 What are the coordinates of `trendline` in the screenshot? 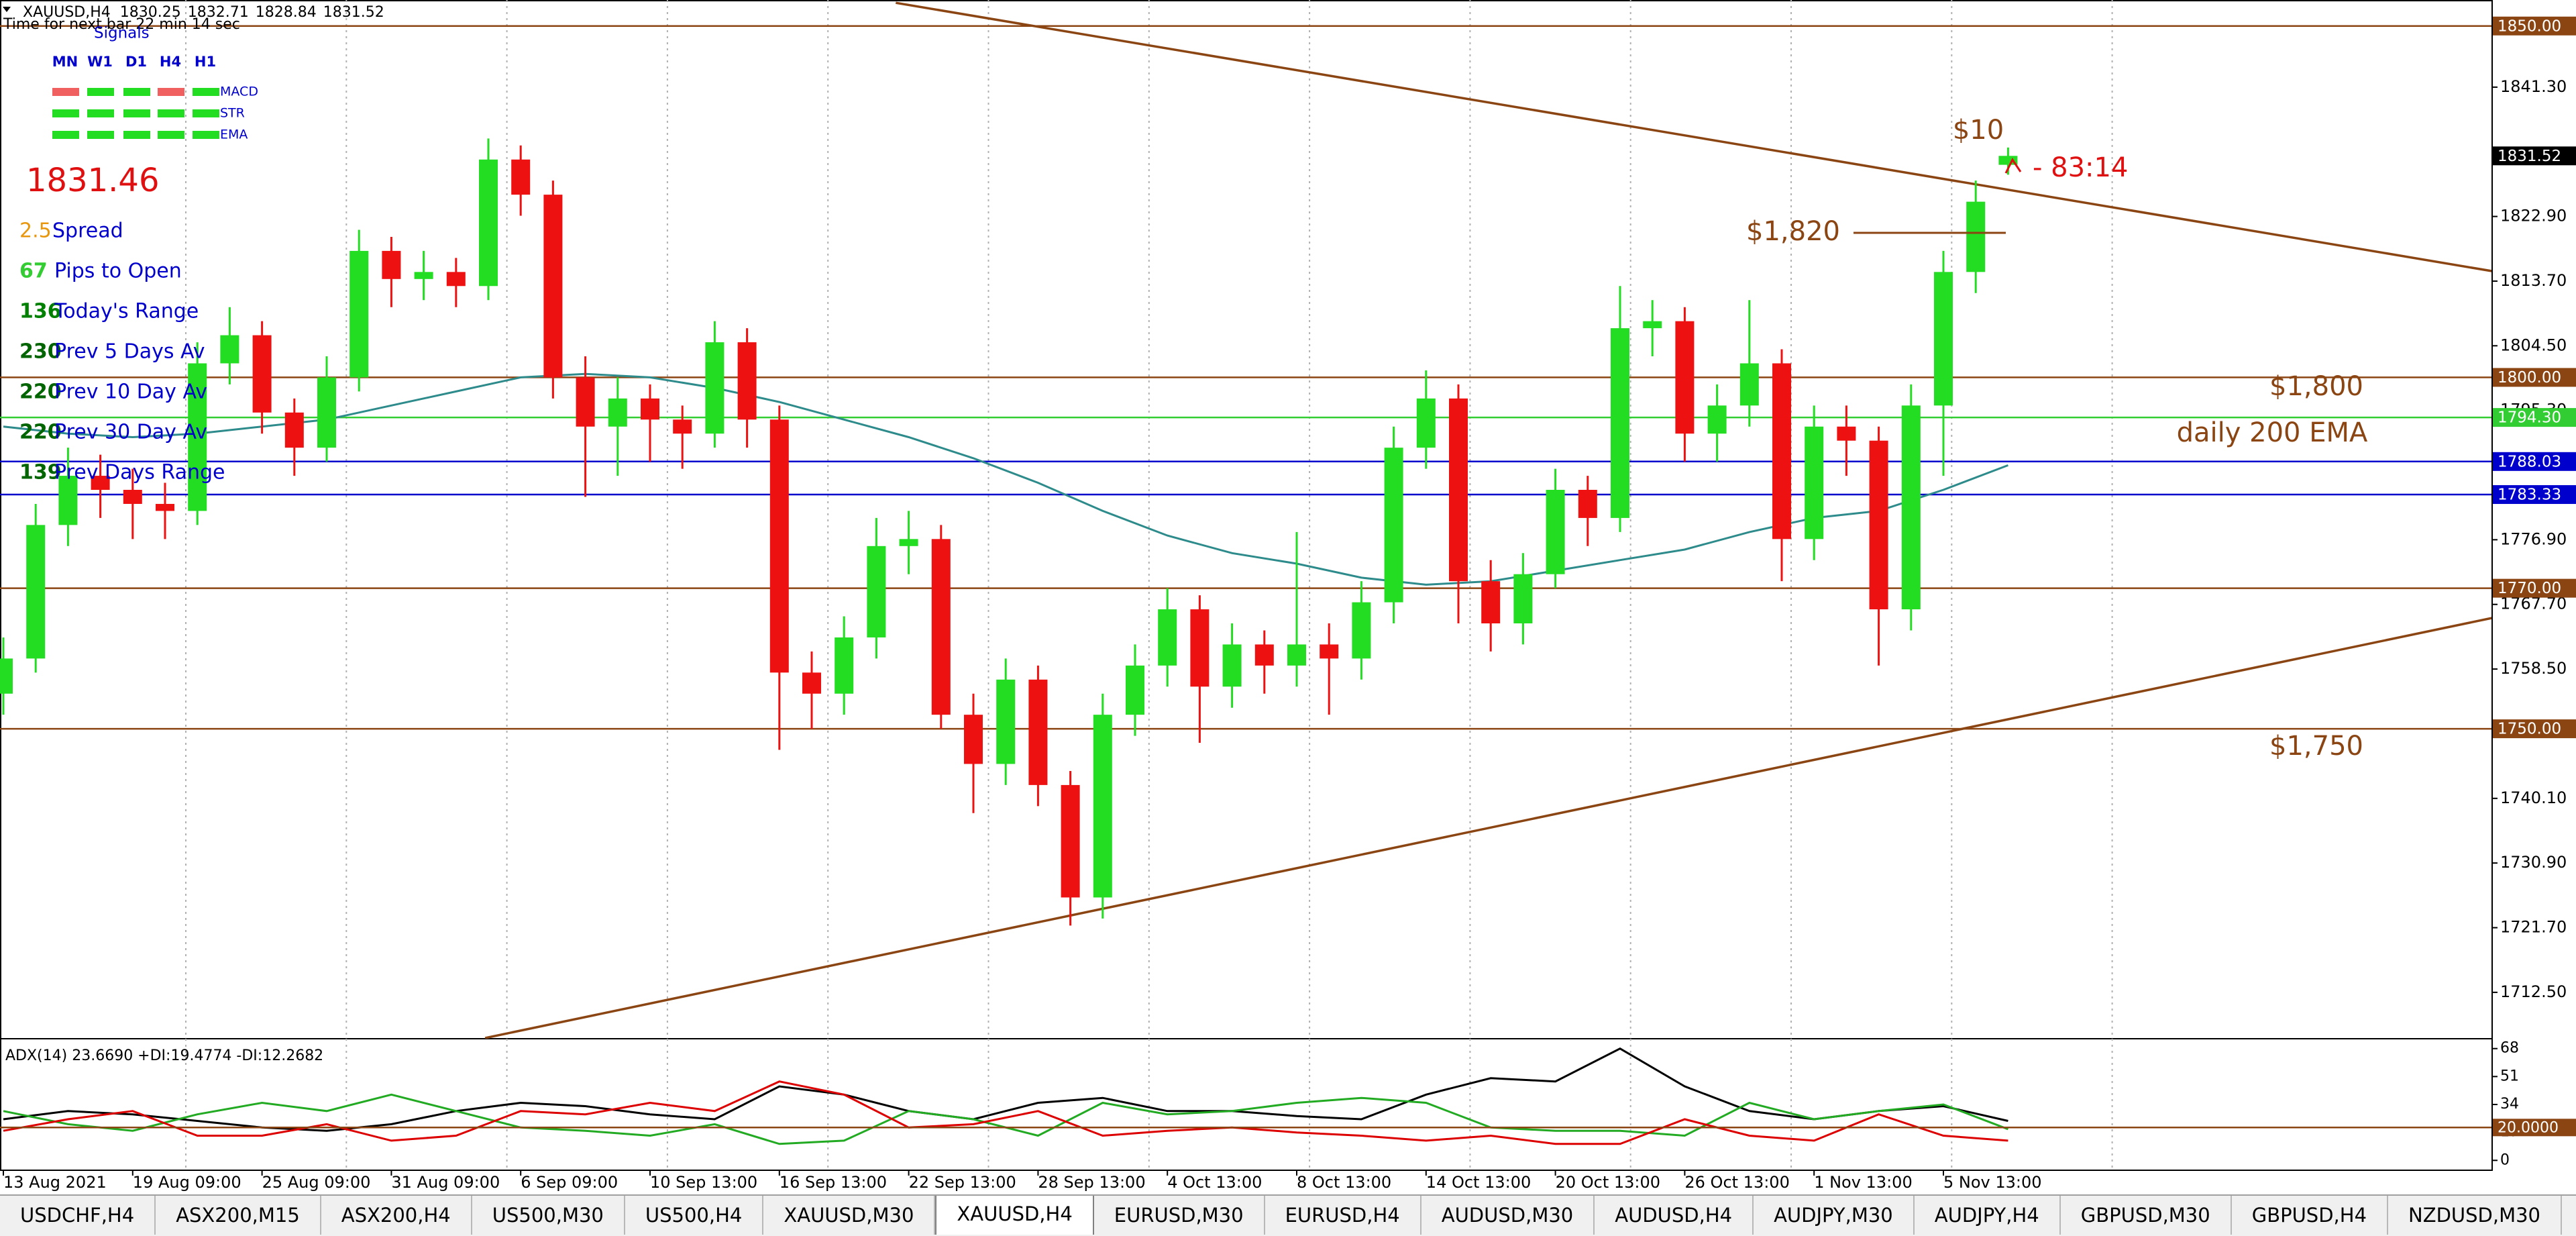 It's located at (1694, 136).